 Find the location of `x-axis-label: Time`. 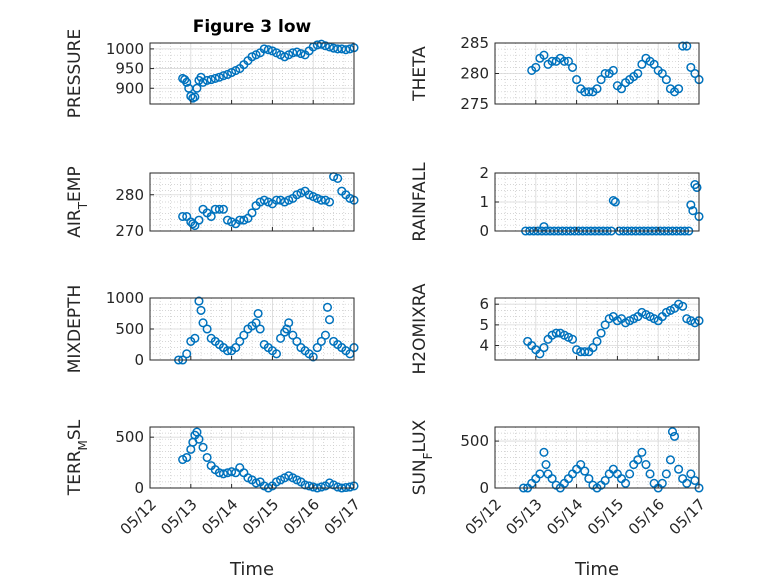

x-axis-label: Time is located at coordinates (251, 569).